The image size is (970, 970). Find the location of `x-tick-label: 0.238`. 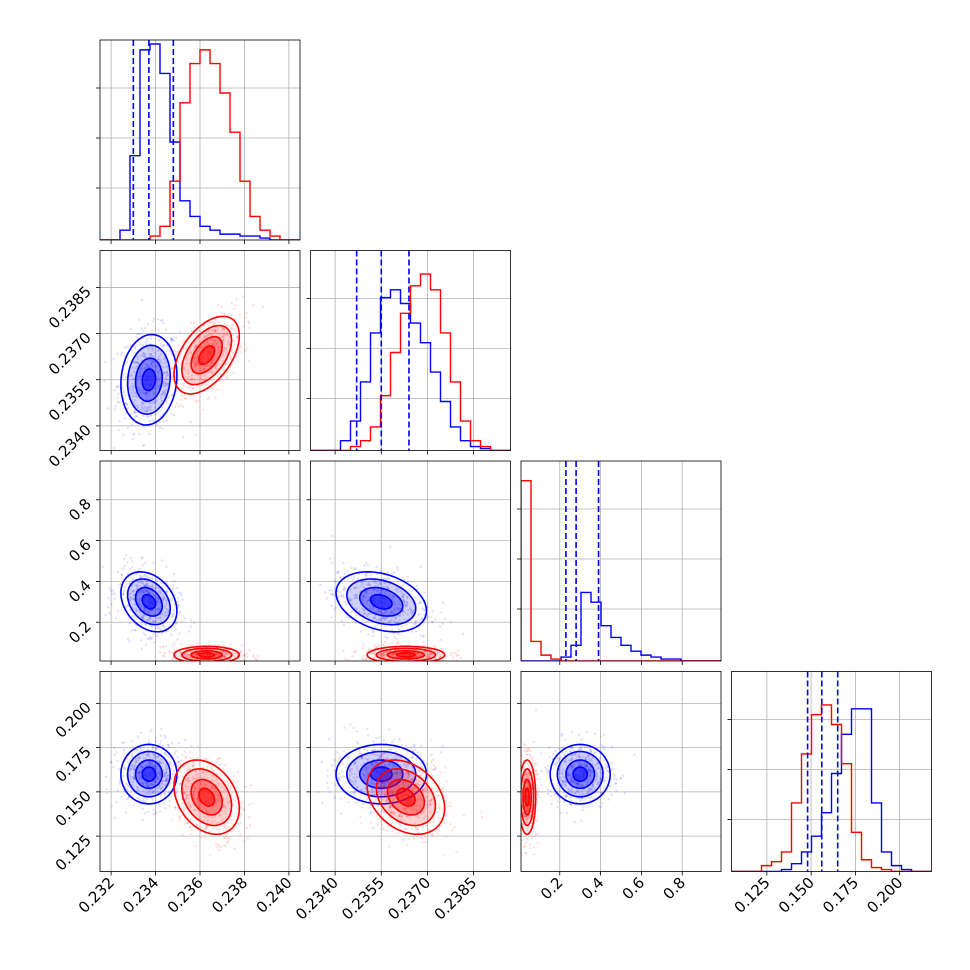

x-tick-label: 0.238 is located at coordinates (229, 895).